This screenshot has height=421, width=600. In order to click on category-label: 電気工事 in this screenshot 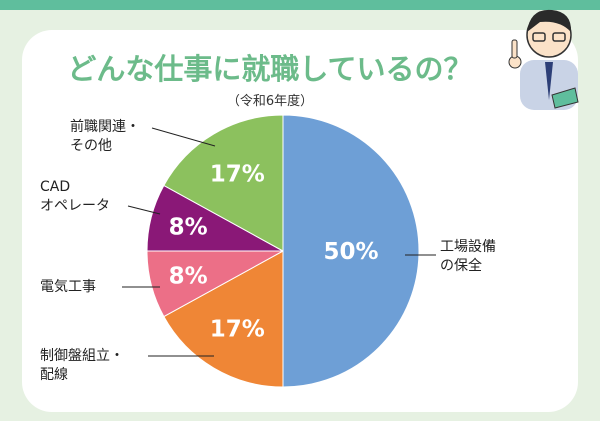, I will do `click(68, 287)`.